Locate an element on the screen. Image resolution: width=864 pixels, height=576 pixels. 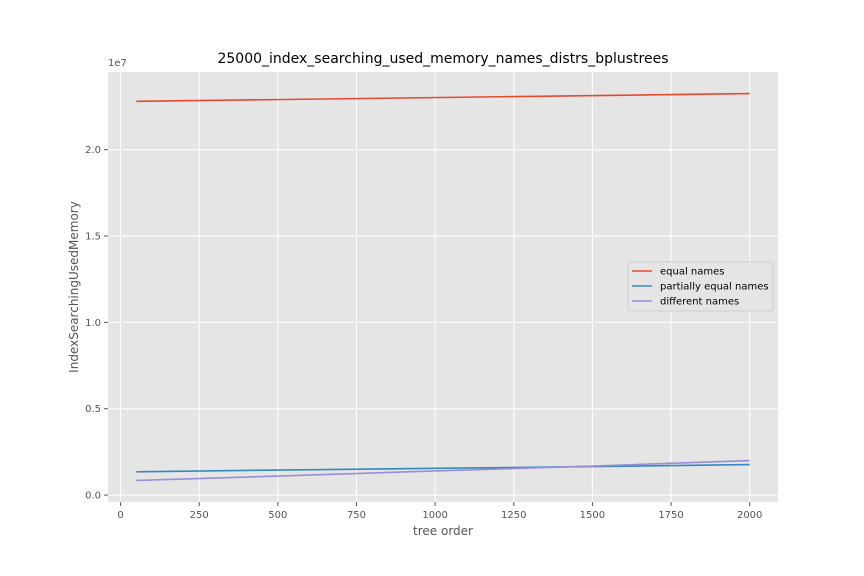
x-axis-label: tree order is located at coordinates (443, 531).